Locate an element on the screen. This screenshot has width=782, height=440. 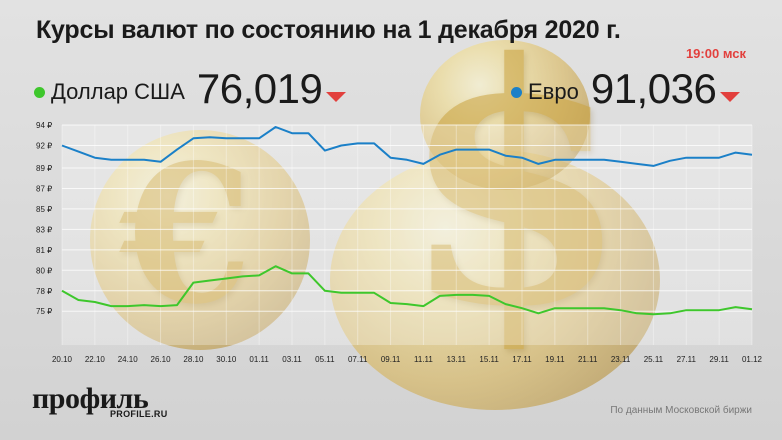
y-tick-label: 94 ₽ is located at coordinates (44, 125).